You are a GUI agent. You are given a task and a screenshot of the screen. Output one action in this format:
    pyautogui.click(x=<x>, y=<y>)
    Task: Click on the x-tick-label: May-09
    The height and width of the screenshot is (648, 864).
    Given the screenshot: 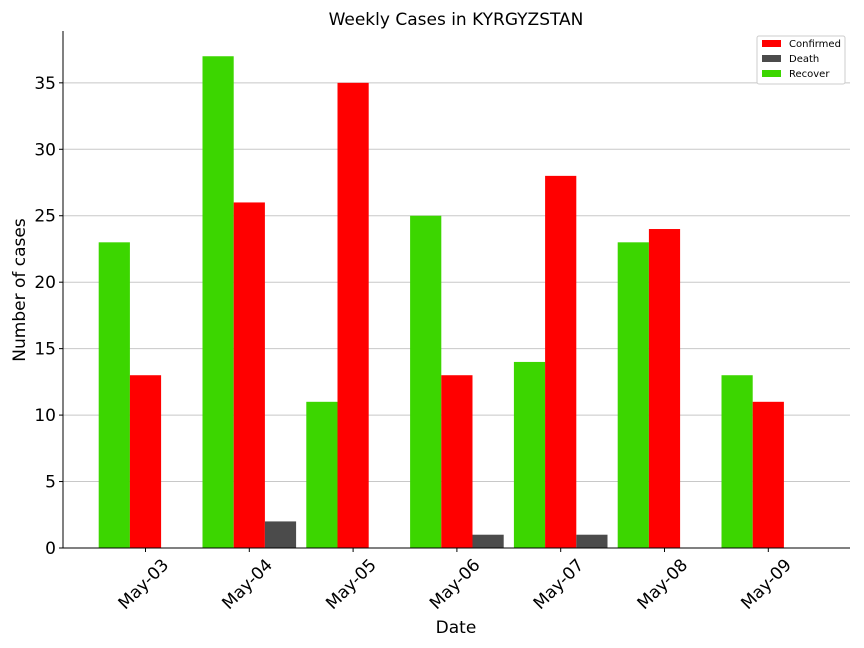 What is the action you would take?
    pyautogui.click(x=766, y=584)
    